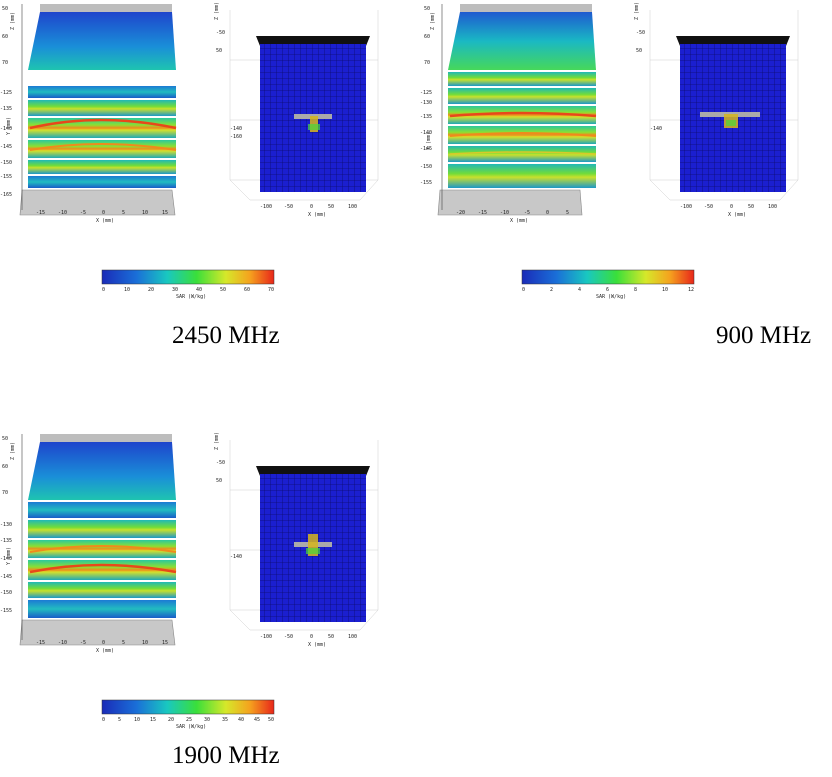 The height and width of the screenshot is (777, 832). What do you see at coordinates (352, 207) in the screenshot?
I see `svg-text: 100` at bounding box center [352, 207].